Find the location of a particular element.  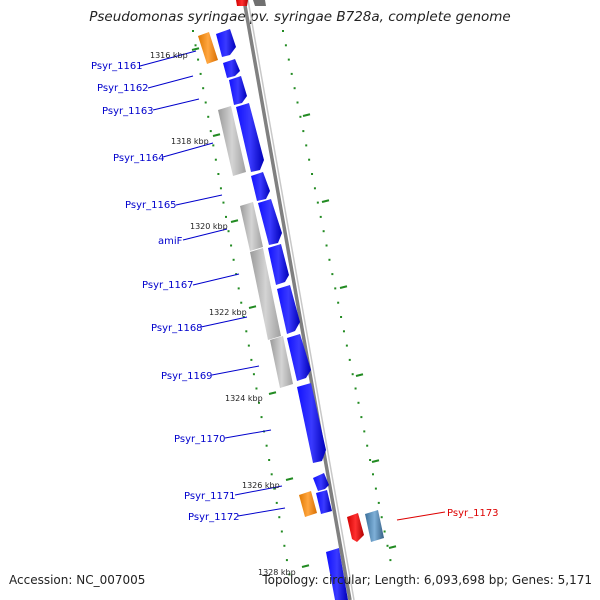

label-psyr-1163: Psyr_1163 is located at coordinates (128, 111).